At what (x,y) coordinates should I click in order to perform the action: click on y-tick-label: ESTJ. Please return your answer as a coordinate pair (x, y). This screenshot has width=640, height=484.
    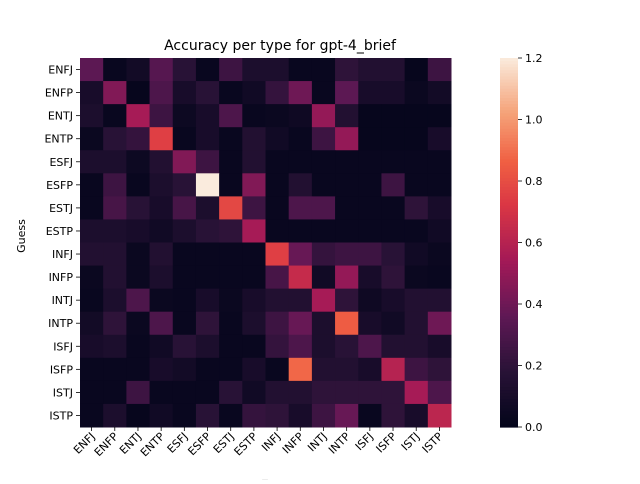
    Looking at the image, I should click on (61, 208).